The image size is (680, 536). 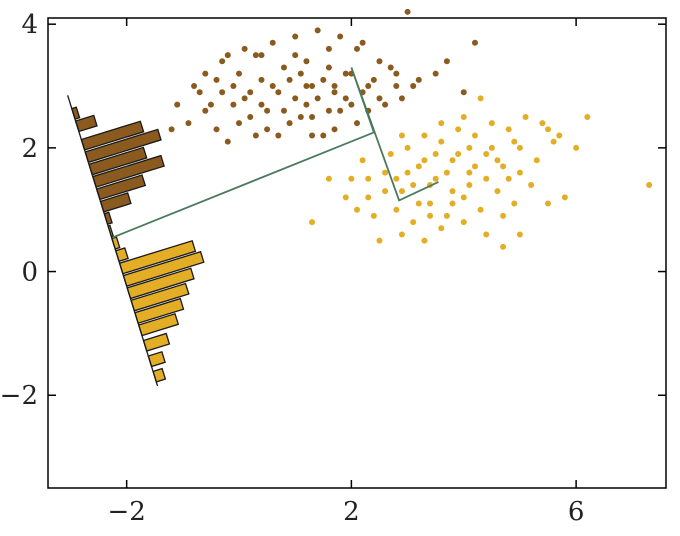 I want to click on y-tick-label: −2, so click(x=19, y=396).